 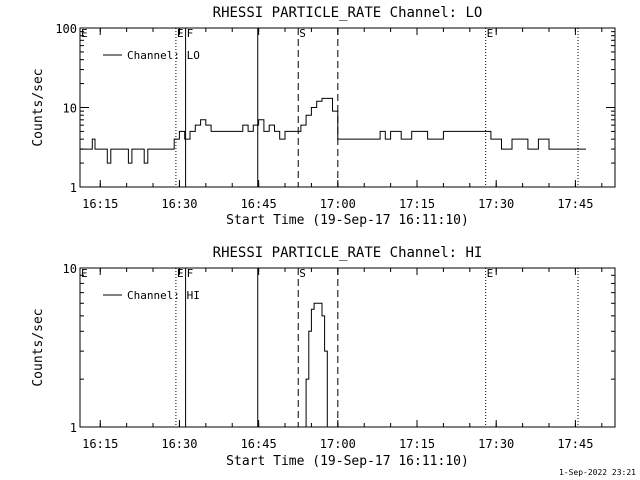 What do you see at coordinates (348, 253) in the screenshot?
I see `chart-title: RHESSI PARTICLE_RATE Channel: HI` at bounding box center [348, 253].